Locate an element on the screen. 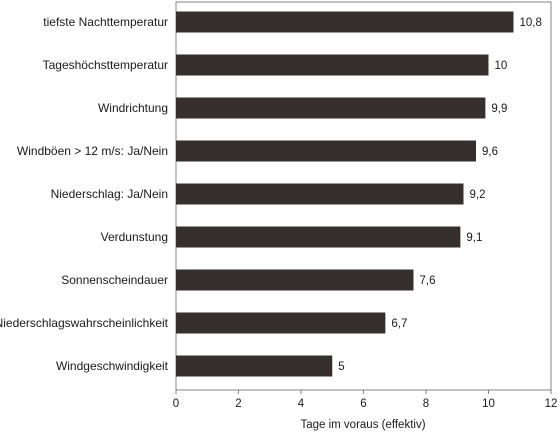 The height and width of the screenshot is (436, 560). category-label: Windrichtung is located at coordinates (133, 108).